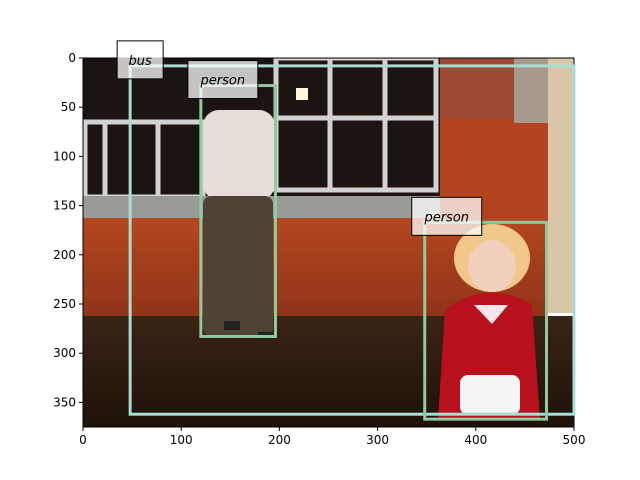 This screenshot has height=480, width=640. I want to click on photo-girl, so click(489, 322).